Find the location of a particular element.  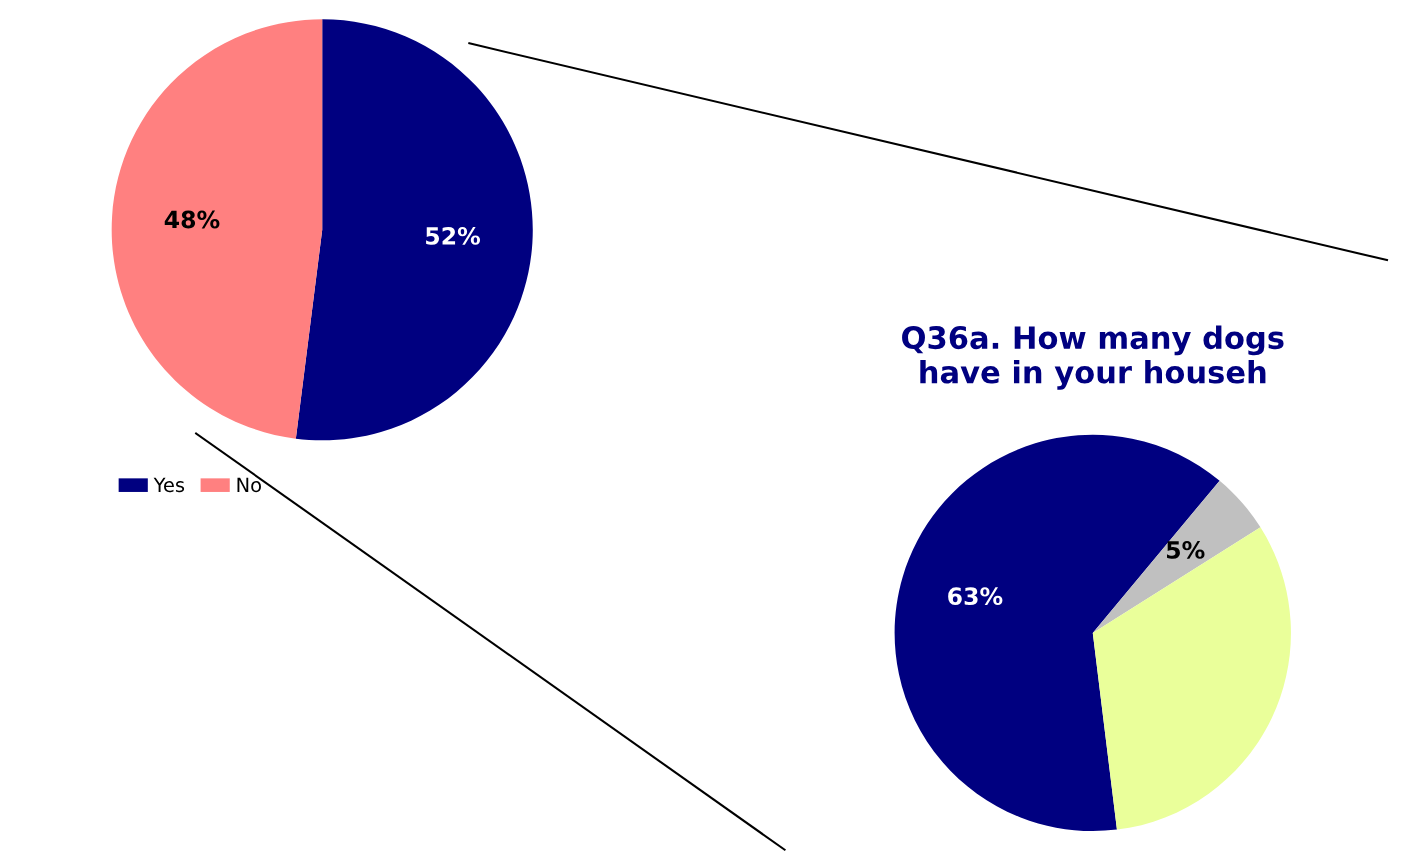

data-label: 52% is located at coordinates (453, 235).